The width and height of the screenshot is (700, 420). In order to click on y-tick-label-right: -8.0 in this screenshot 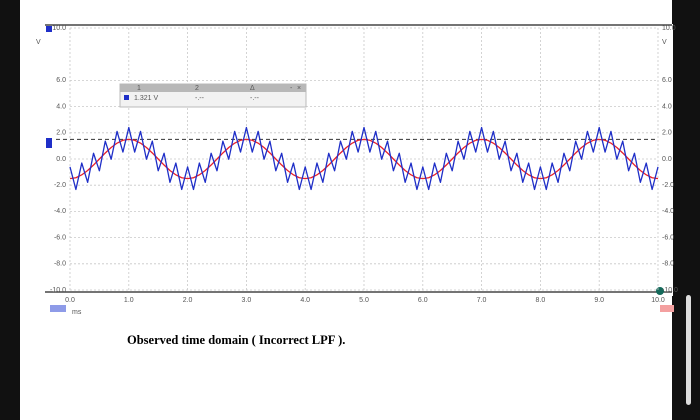, I will do `click(668, 264)`.